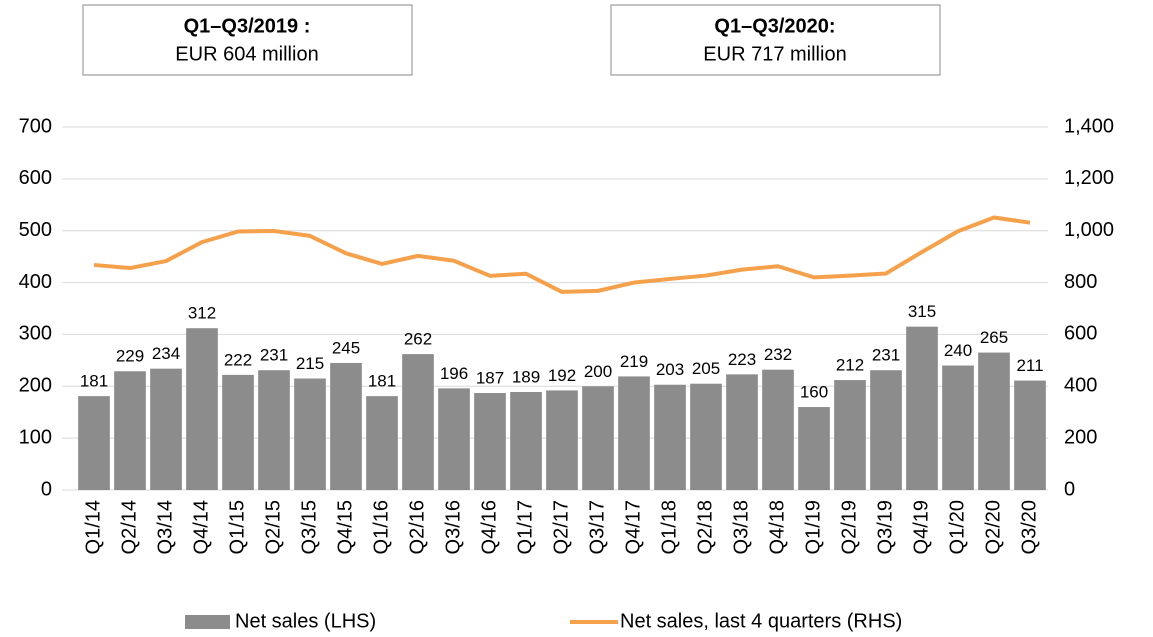 This screenshot has height=637, width=1153. I want to click on annotation-title: Q1–Q3/2019 :, so click(247, 26).